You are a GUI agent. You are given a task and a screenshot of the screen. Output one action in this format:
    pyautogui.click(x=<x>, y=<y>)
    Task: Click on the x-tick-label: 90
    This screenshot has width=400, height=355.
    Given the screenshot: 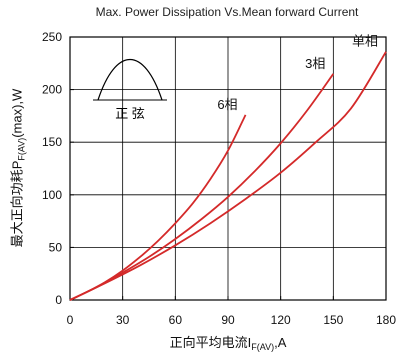 What is the action you would take?
    pyautogui.click(x=228, y=320)
    